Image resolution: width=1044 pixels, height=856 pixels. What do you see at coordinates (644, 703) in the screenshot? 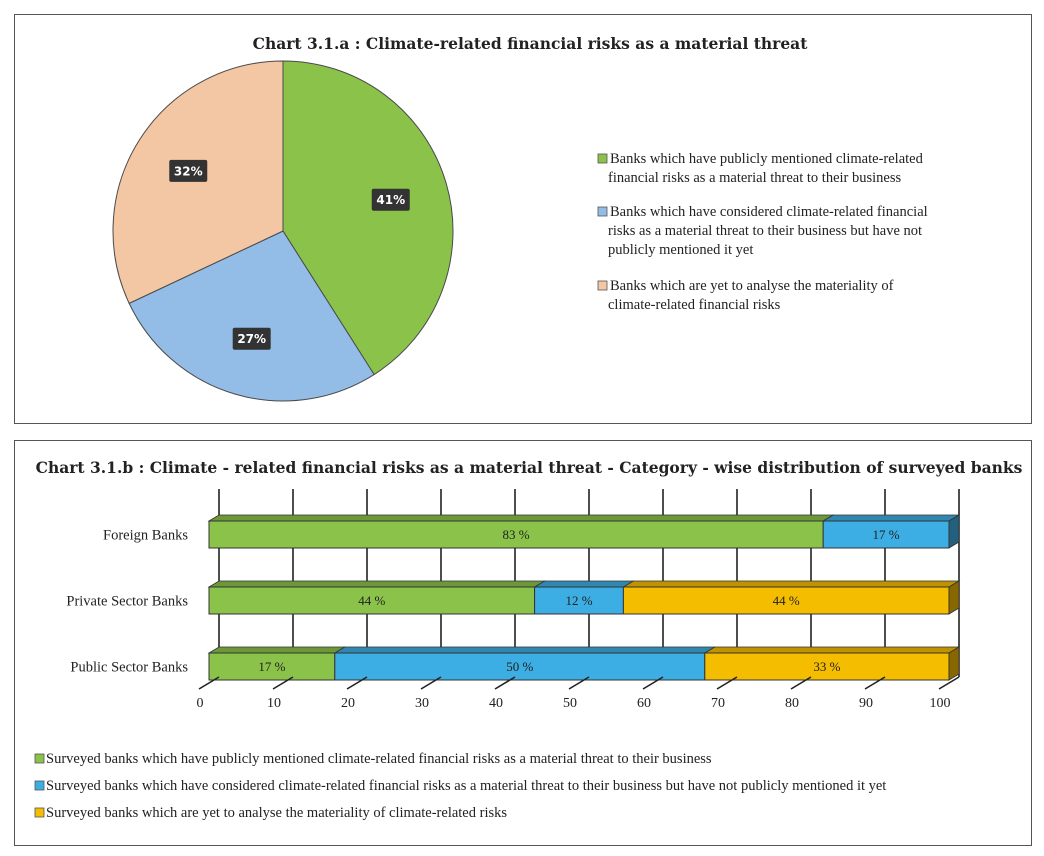
I see `x-tick-label: 60` at bounding box center [644, 703].